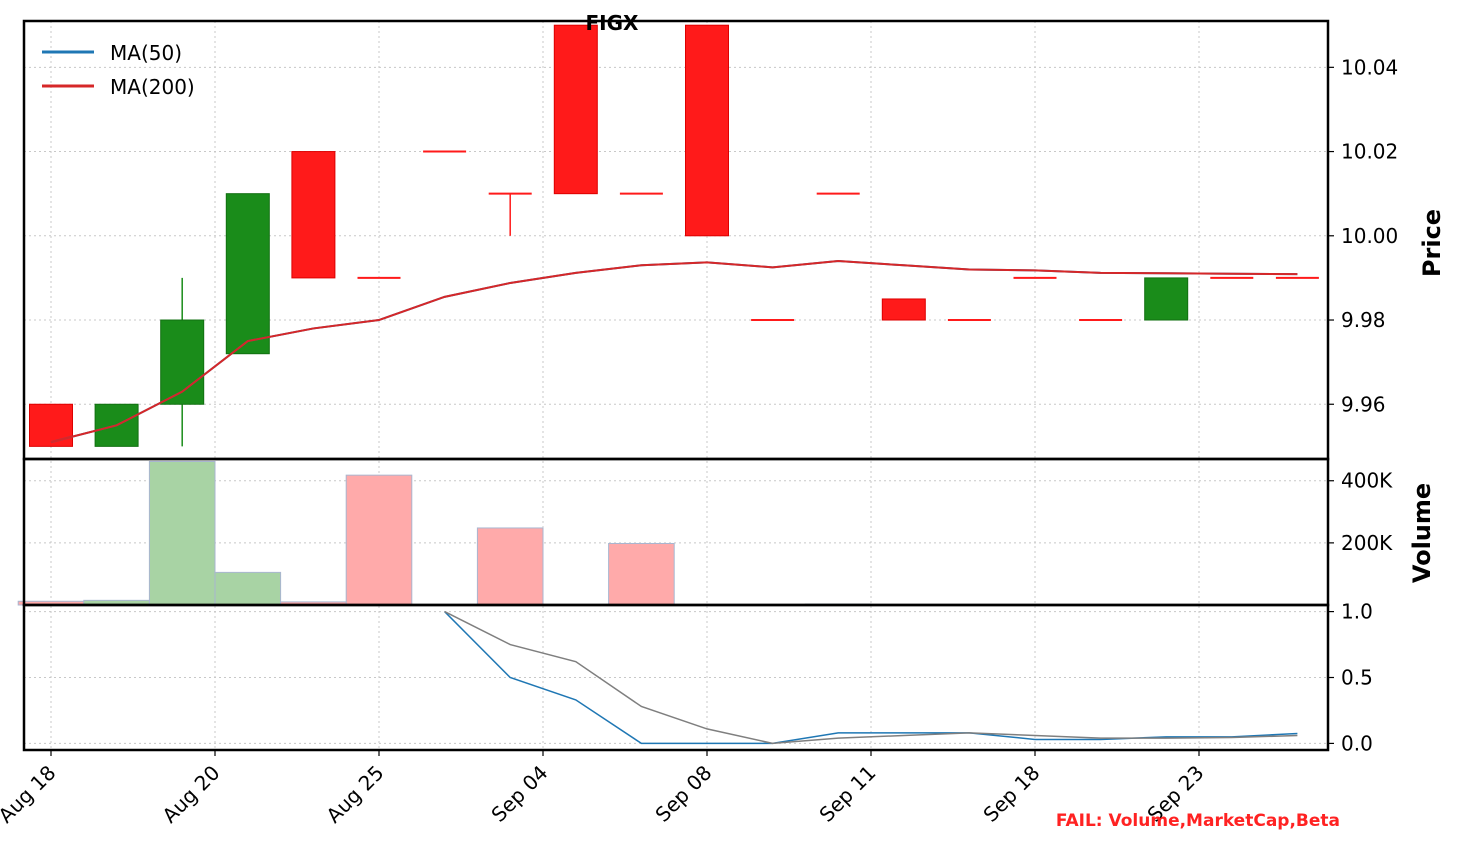 This screenshot has height=853, width=1457. What do you see at coordinates (1357, 612) in the screenshot?
I see `indicator-y-tick-label: 1.0` at bounding box center [1357, 612].